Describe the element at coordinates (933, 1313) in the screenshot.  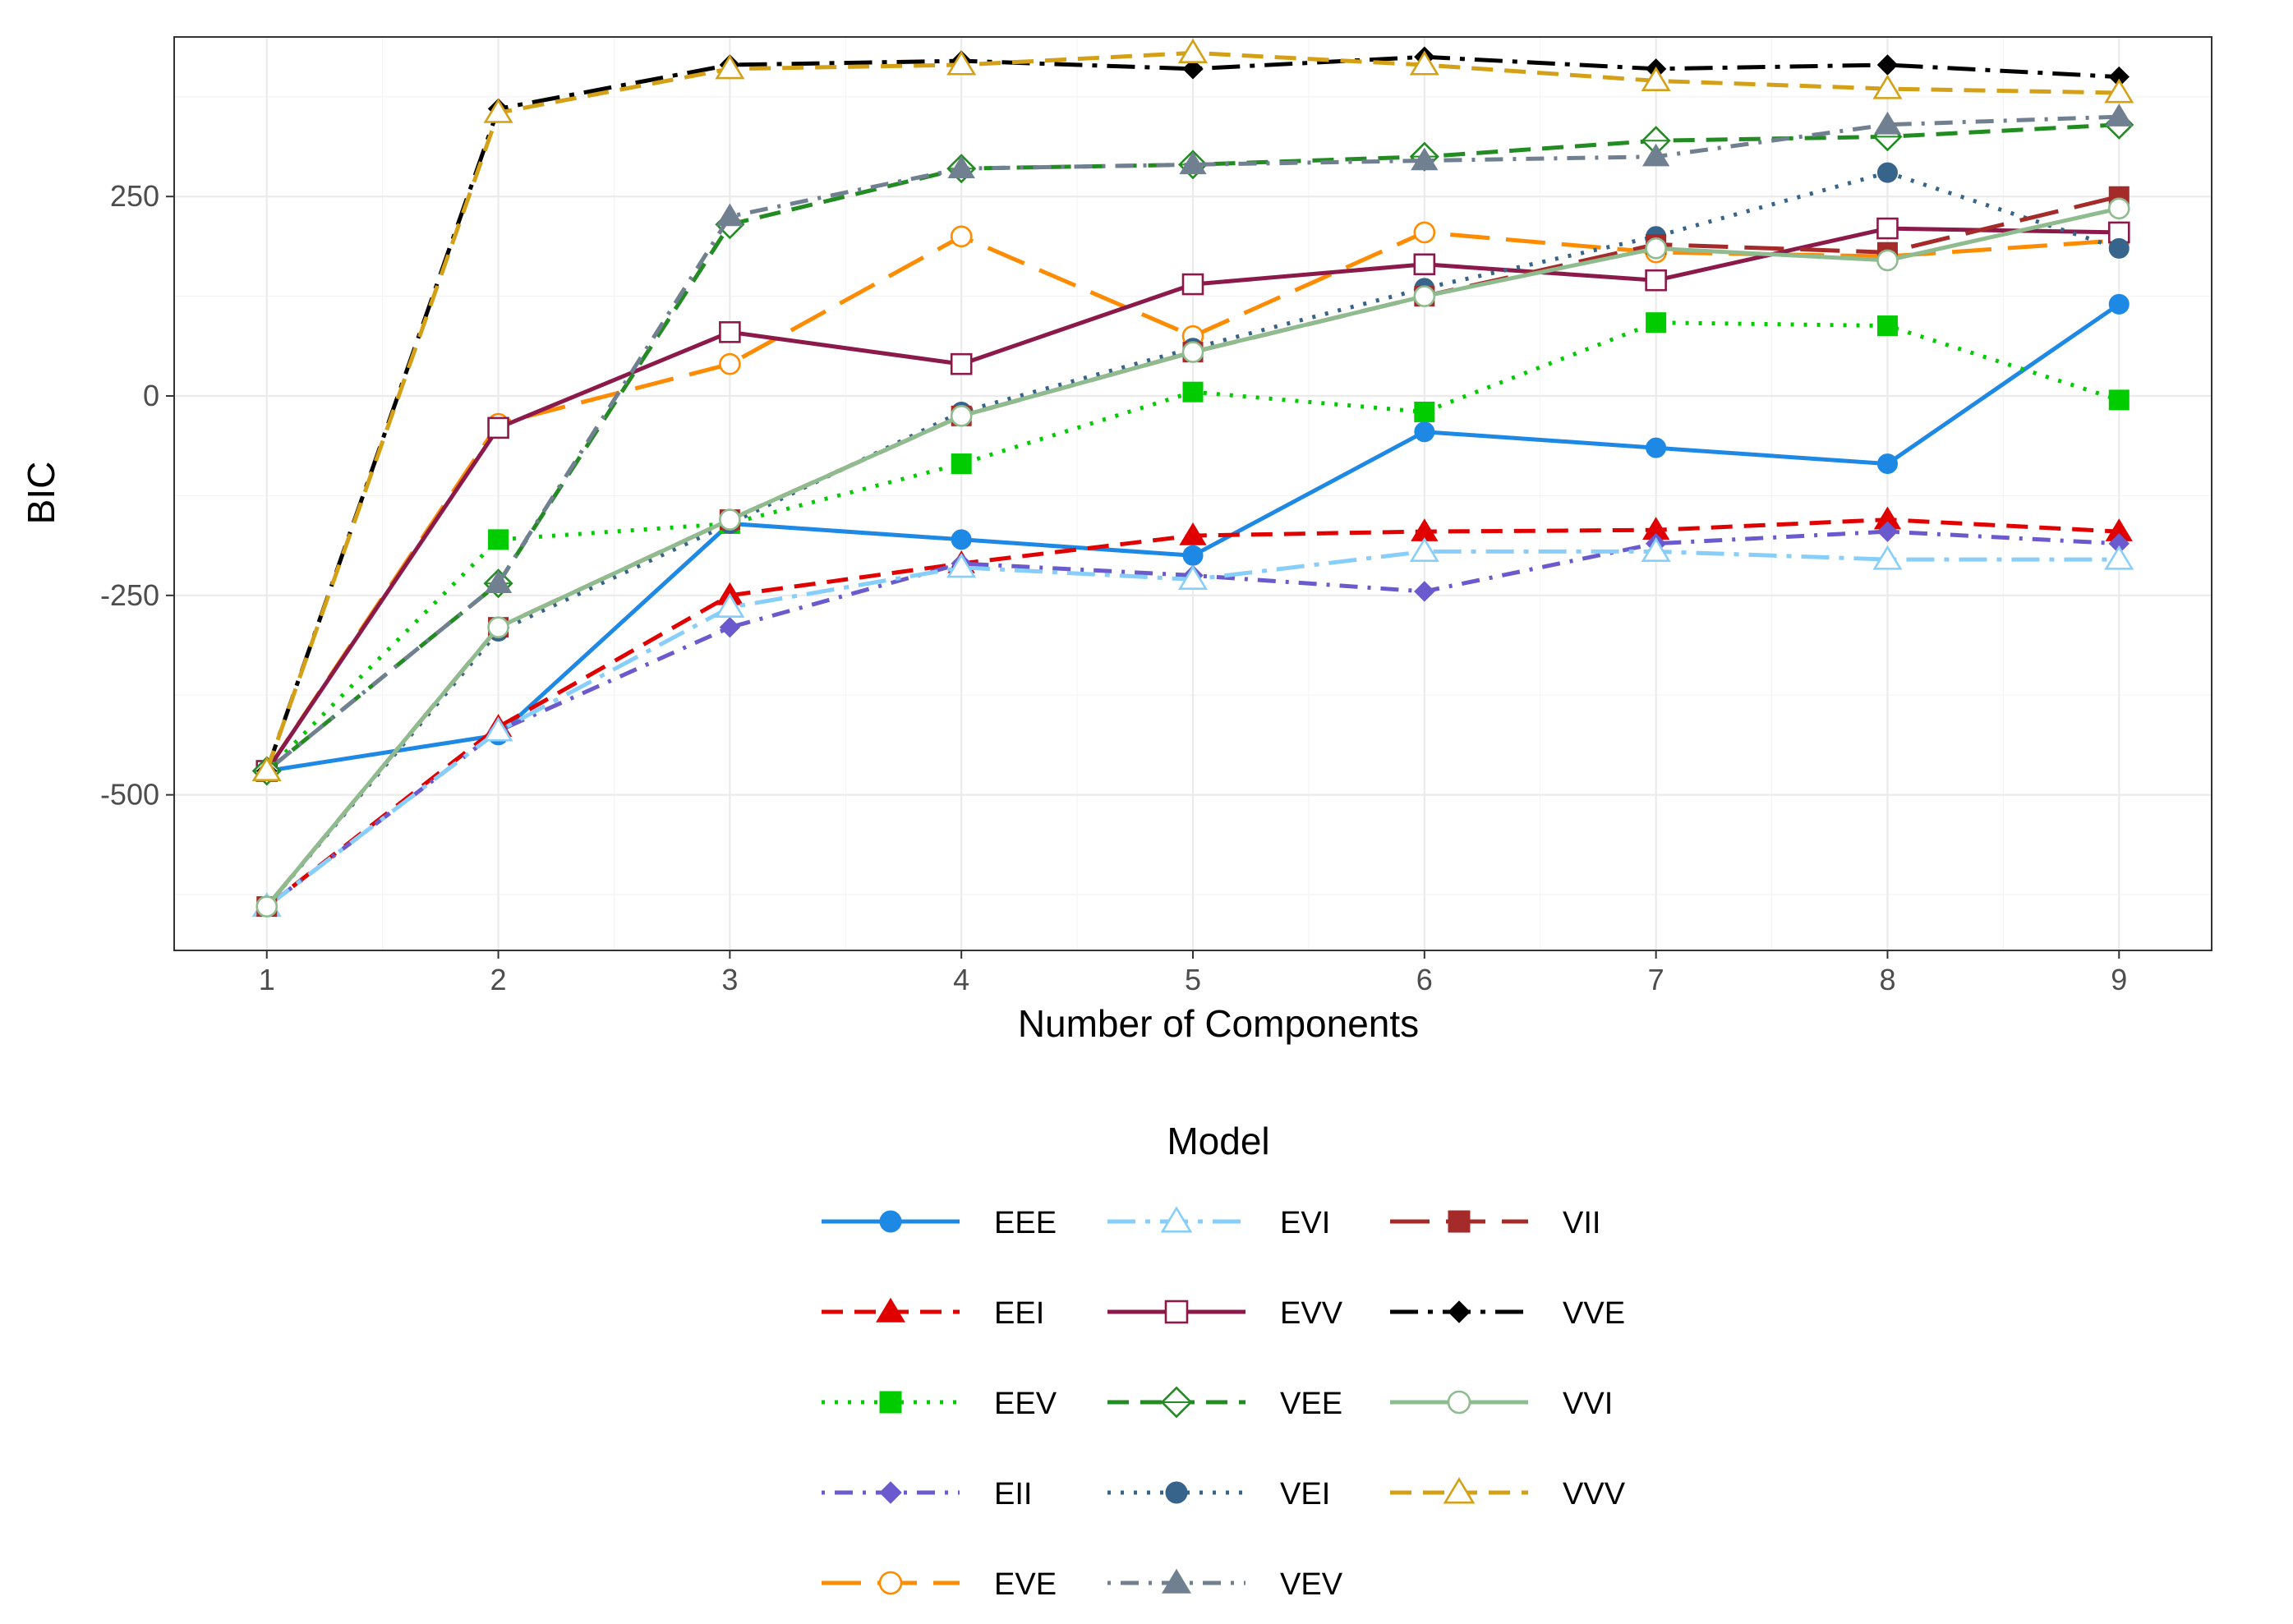
I see `legend-item-eei: EEI` at that location.